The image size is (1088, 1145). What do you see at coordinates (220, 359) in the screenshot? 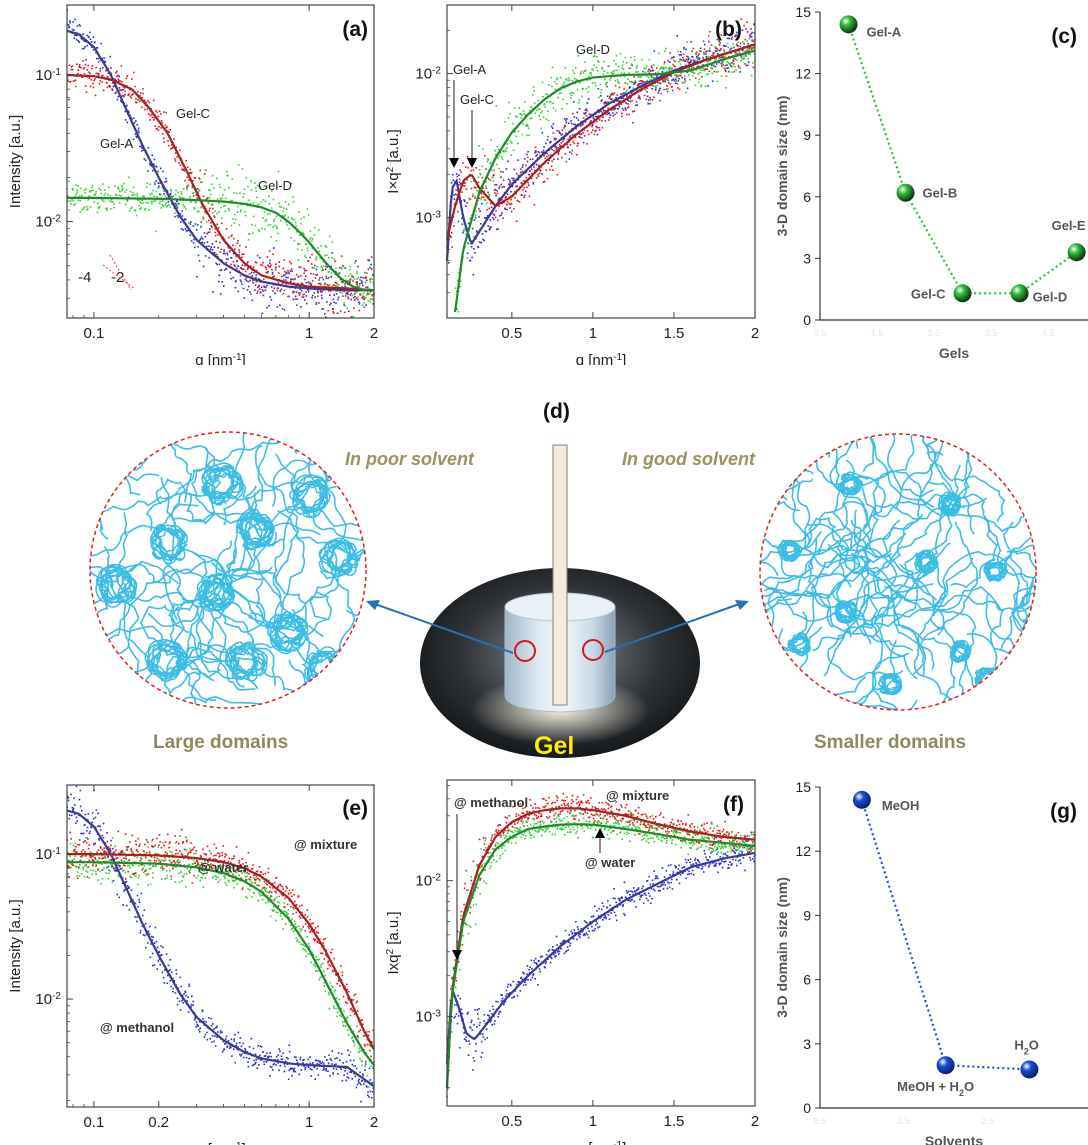
I see `x-axis-label-a: q [nm-1]` at bounding box center [220, 359].